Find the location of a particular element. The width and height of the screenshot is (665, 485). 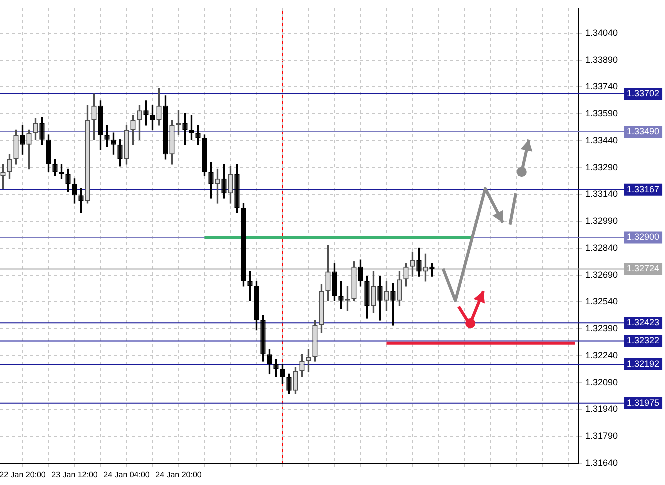

ref-line-label: 1.31975 is located at coordinates (643, 403).